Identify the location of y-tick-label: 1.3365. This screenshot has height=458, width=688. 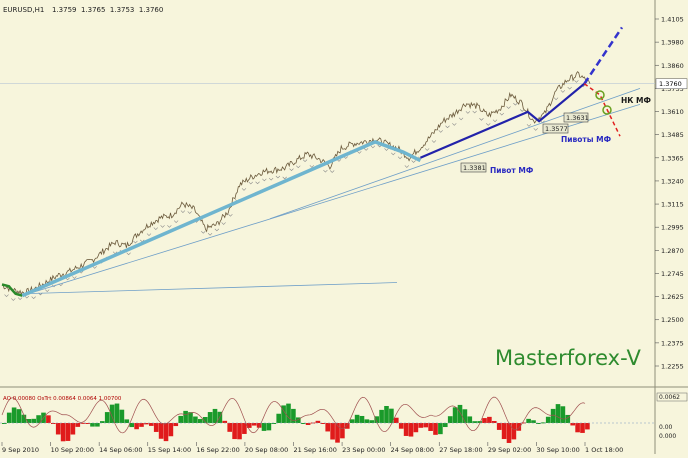
(672, 158).